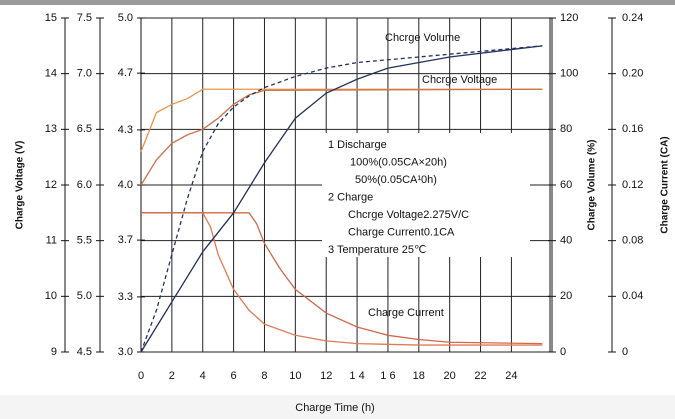 This screenshot has height=419, width=675. What do you see at coordinates (203, 376) in the screenshot?
I see `x-tick-label: 4` at bounding box center [203, 376].